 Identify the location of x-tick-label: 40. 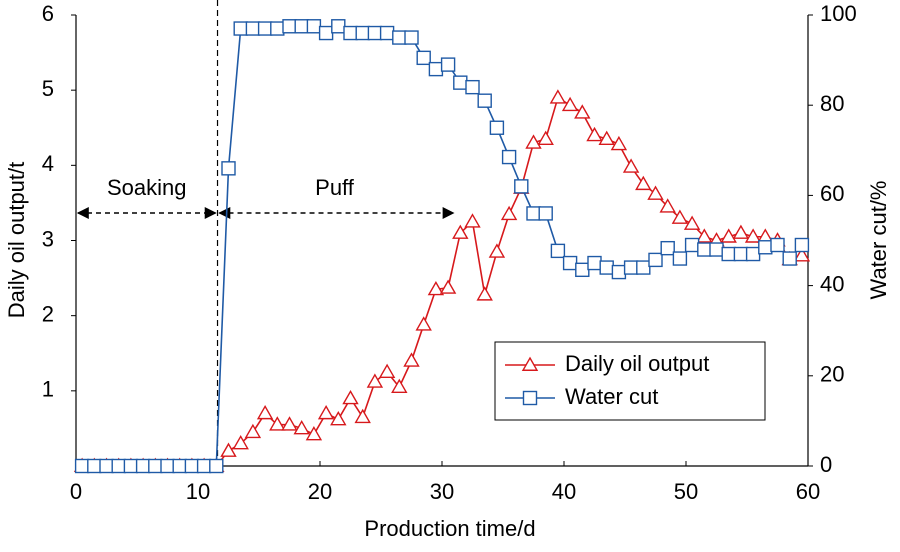
(564, 491).